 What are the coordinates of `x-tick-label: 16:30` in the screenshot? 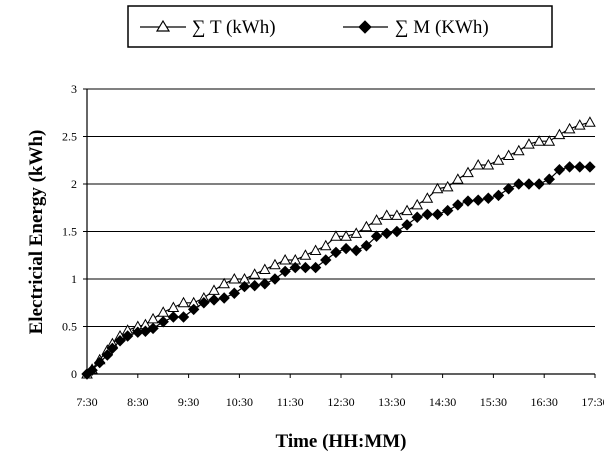 It's located at (544, 402).